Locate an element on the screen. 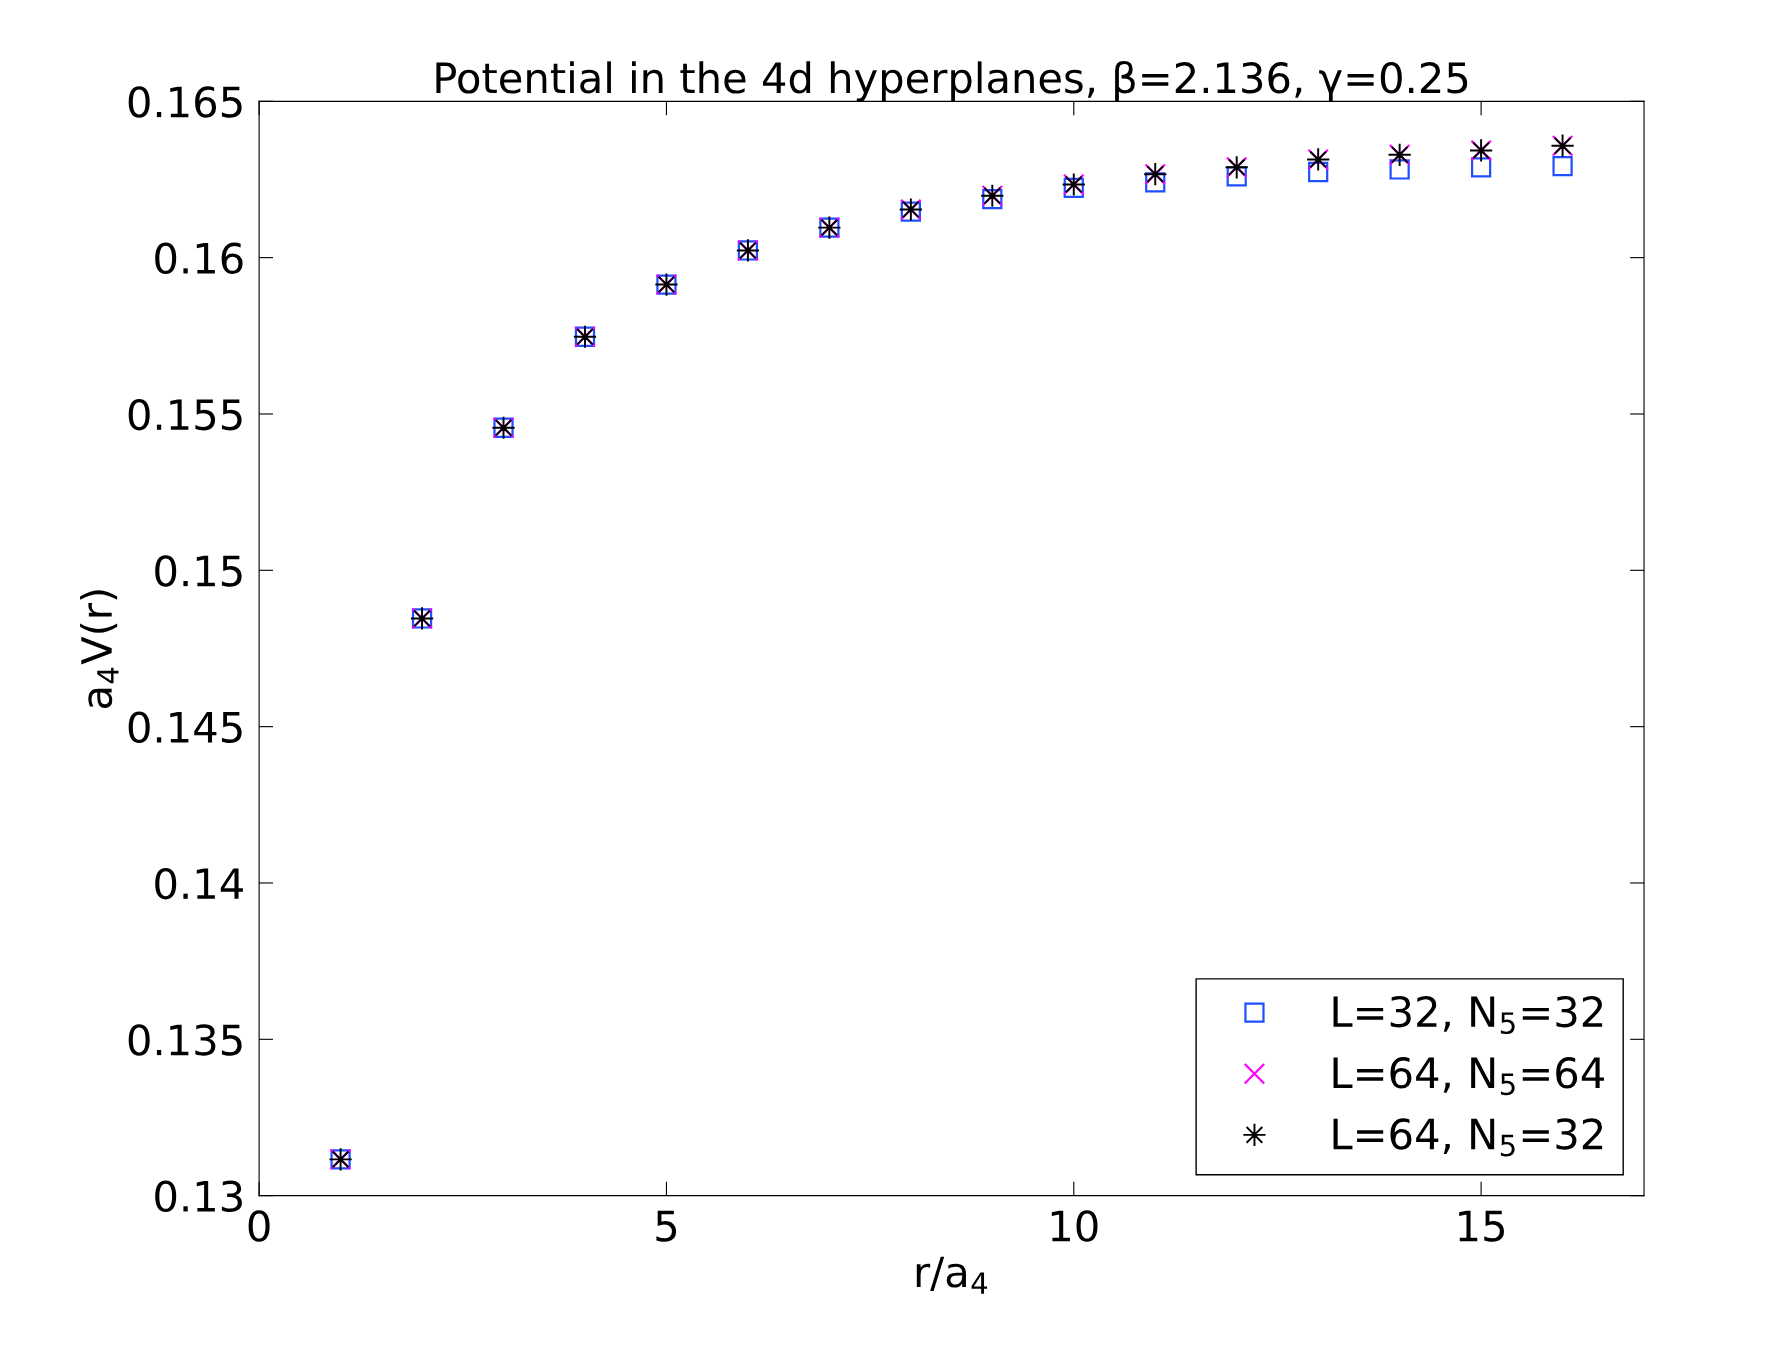 The height and width of the screenshot is (1351, 1787). y-tick-label: 0.16 is located at coordinates (199, 258).